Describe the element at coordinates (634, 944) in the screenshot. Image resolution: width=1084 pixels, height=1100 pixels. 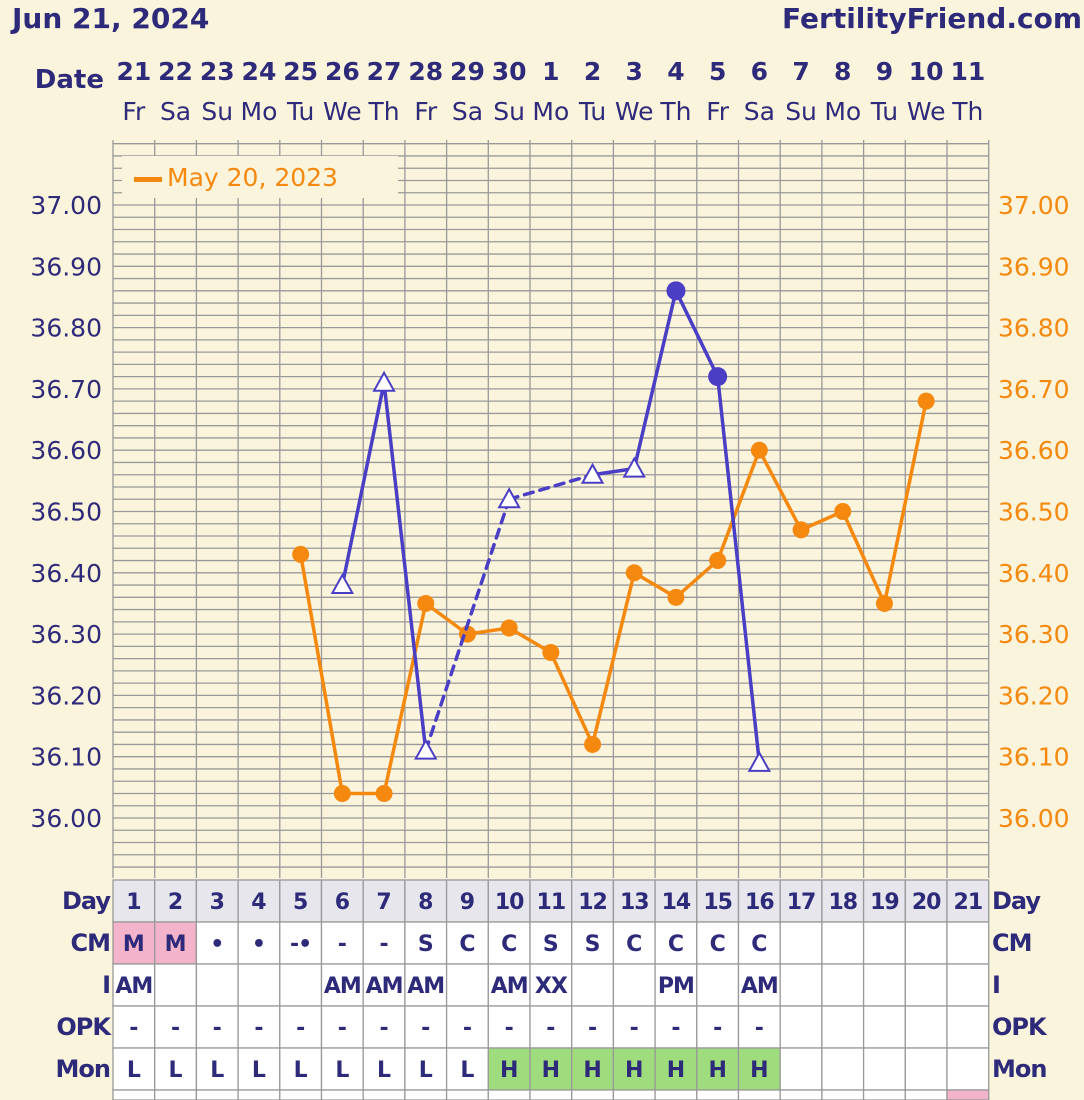
I see `table-cell-value: C` at that location.